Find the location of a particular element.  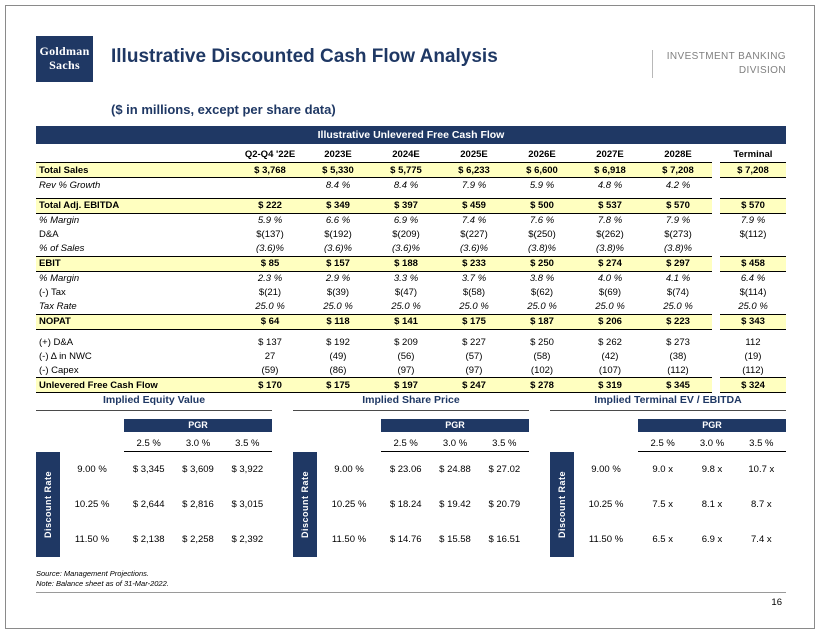

sensitivity-value: $ 14.76 is located at coordinates (405, 539).